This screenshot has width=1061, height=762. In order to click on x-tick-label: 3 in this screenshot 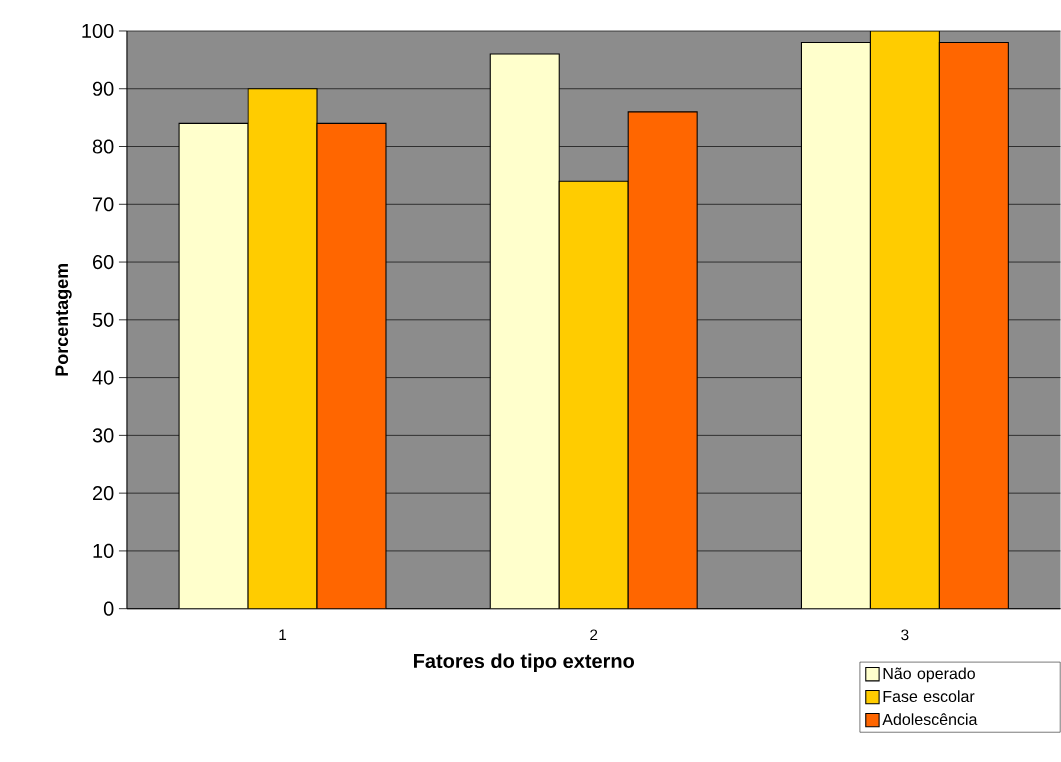, I will do `click(905, 635)`.